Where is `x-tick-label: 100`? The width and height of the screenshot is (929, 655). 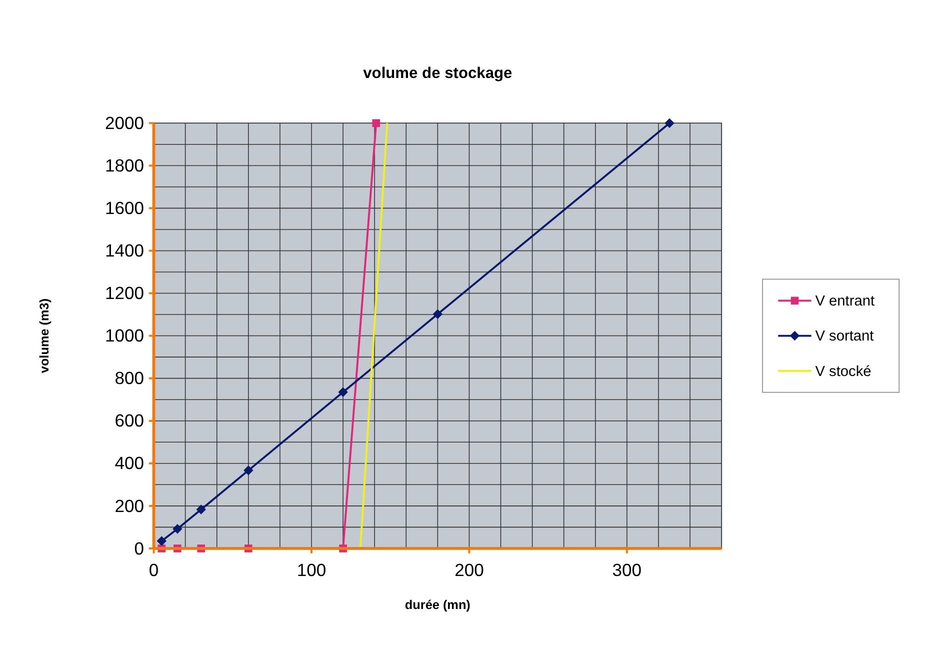 x-tick-label: 100 is located at coordinates (311, 570).